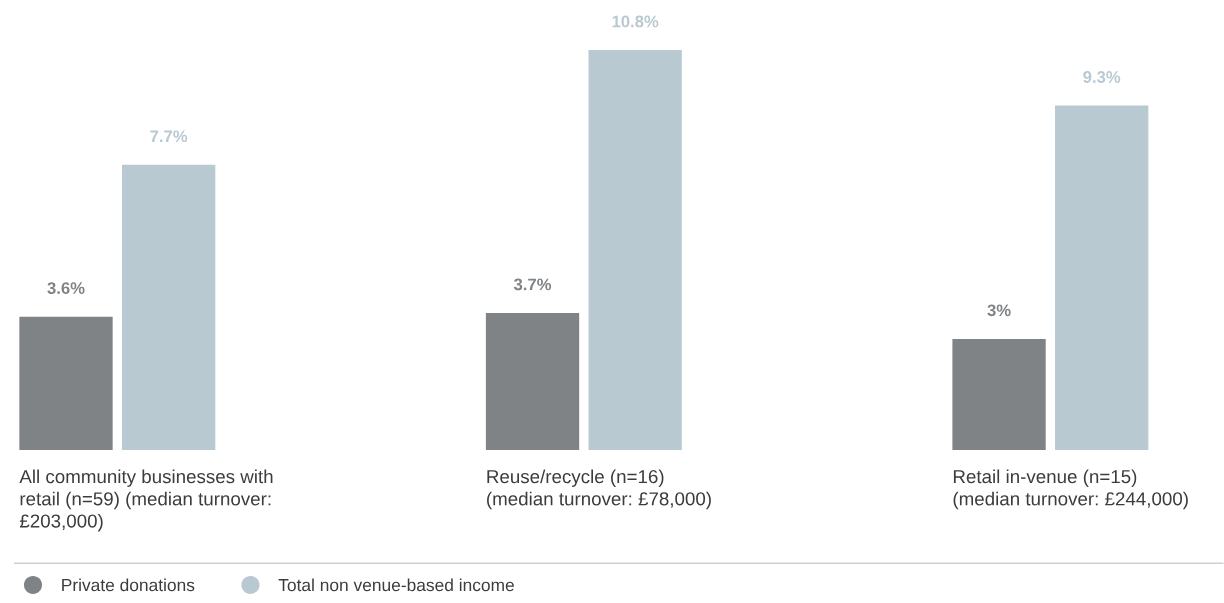 This screenshot has height=603, width=1224. What do you see at coordinates (999, 310) in the screenshot?
I see `data-label: 3%` at bounding box center [999, 310].